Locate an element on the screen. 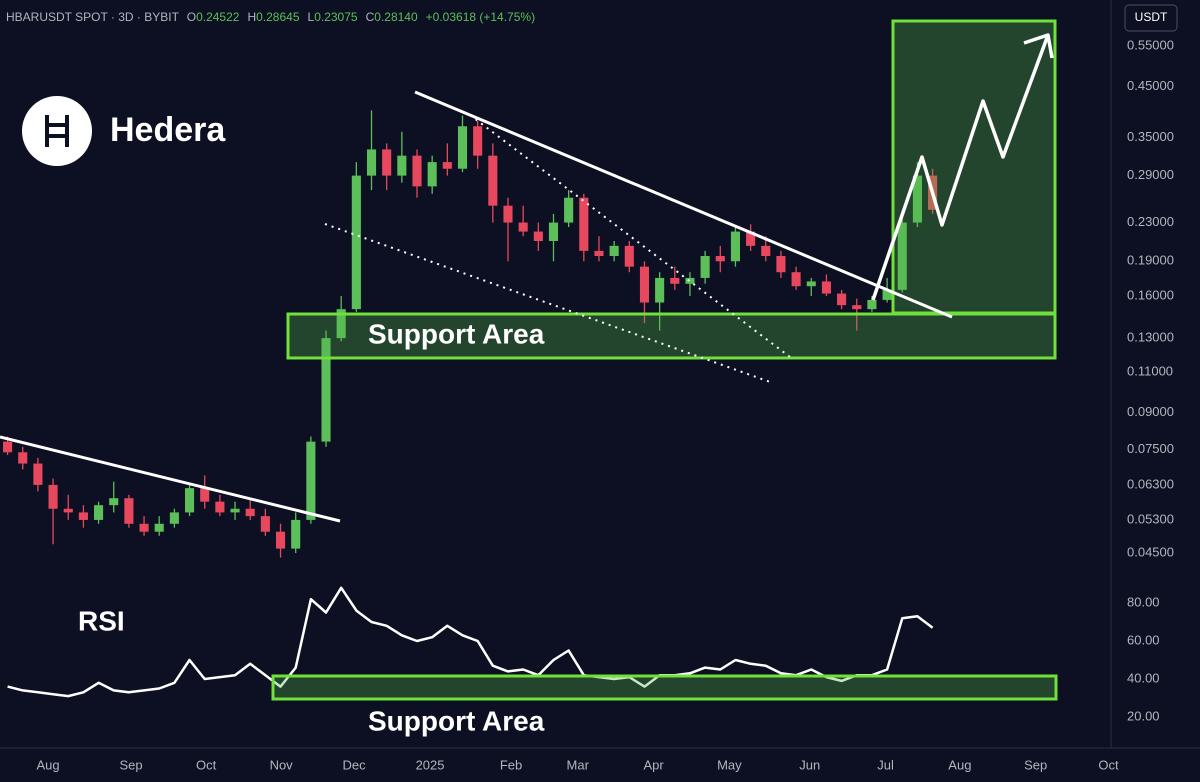  x-tick-label: May is located at coordinates (729, 764).